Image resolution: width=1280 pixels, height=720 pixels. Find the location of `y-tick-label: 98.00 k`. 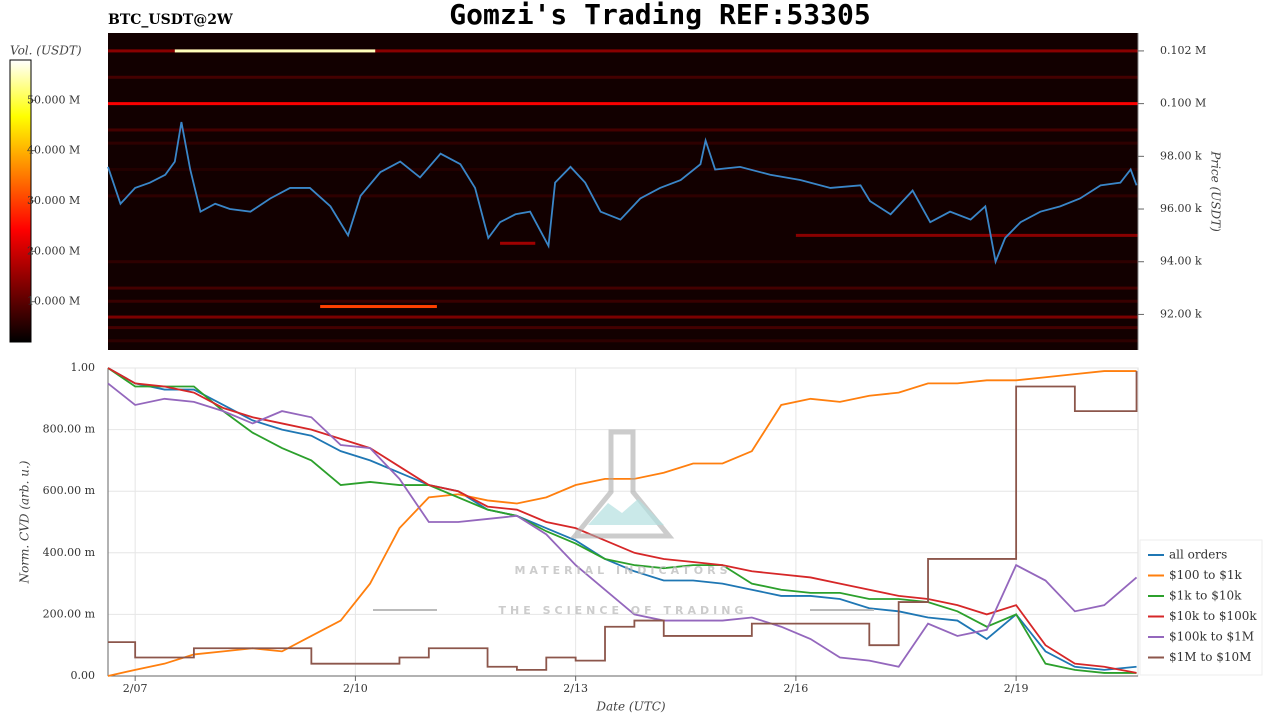

y-tick-label: 98.00 k is located at coordinates (1181, 155).